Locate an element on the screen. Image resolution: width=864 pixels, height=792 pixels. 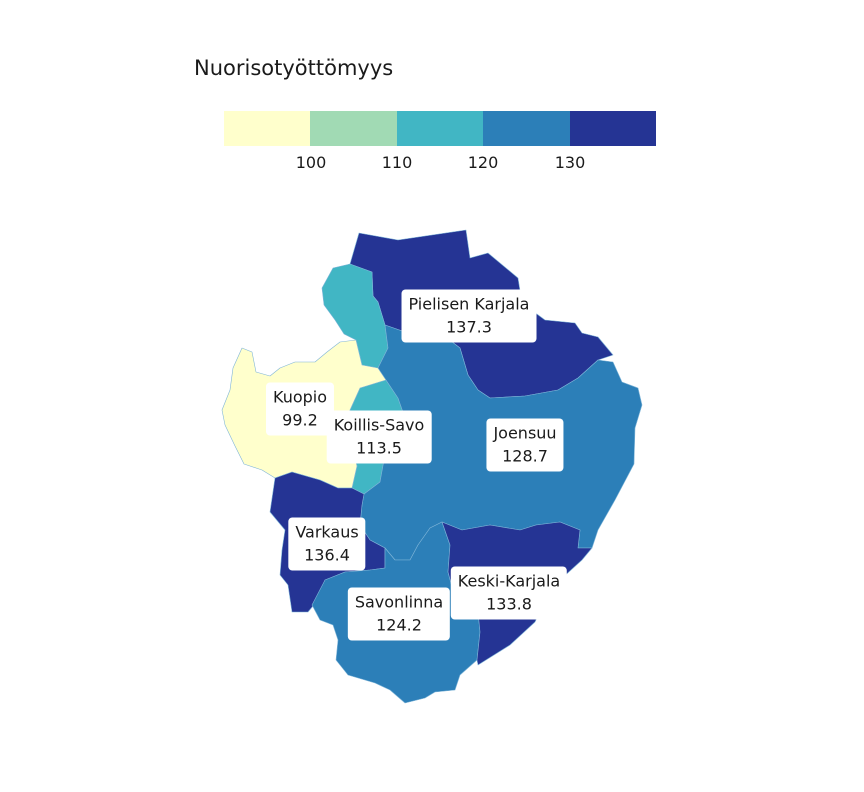
region-value: 137.3 is located at coordinates (469, 327).